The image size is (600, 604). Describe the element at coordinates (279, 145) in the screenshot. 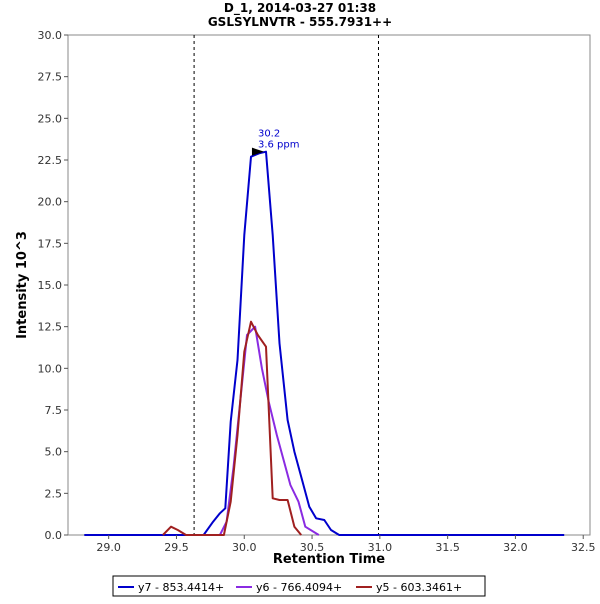

I see `peak-ppm-label: 3.6 ppm` at that location.